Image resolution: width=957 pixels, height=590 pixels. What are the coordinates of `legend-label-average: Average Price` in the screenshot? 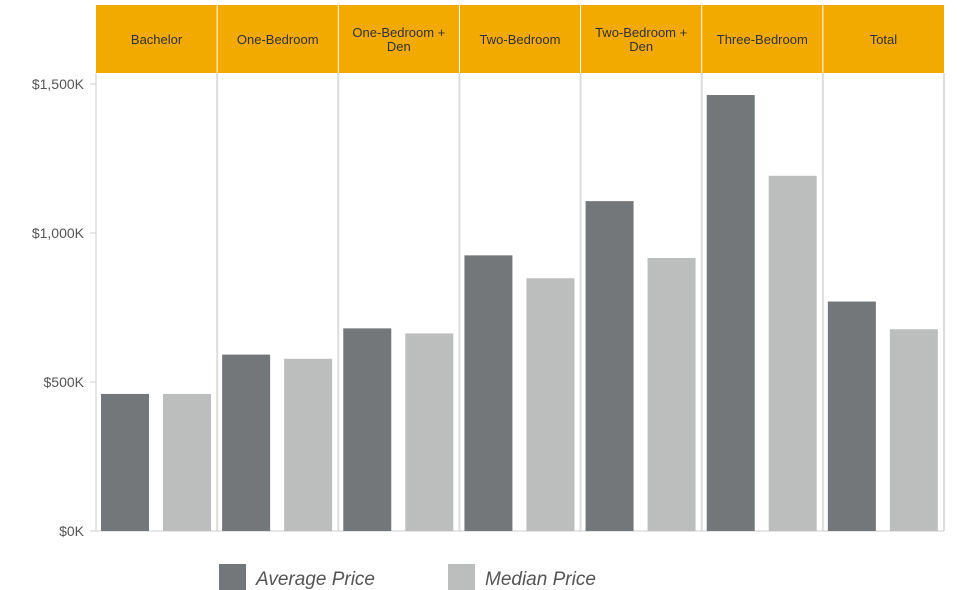 It's located at (315, 579).